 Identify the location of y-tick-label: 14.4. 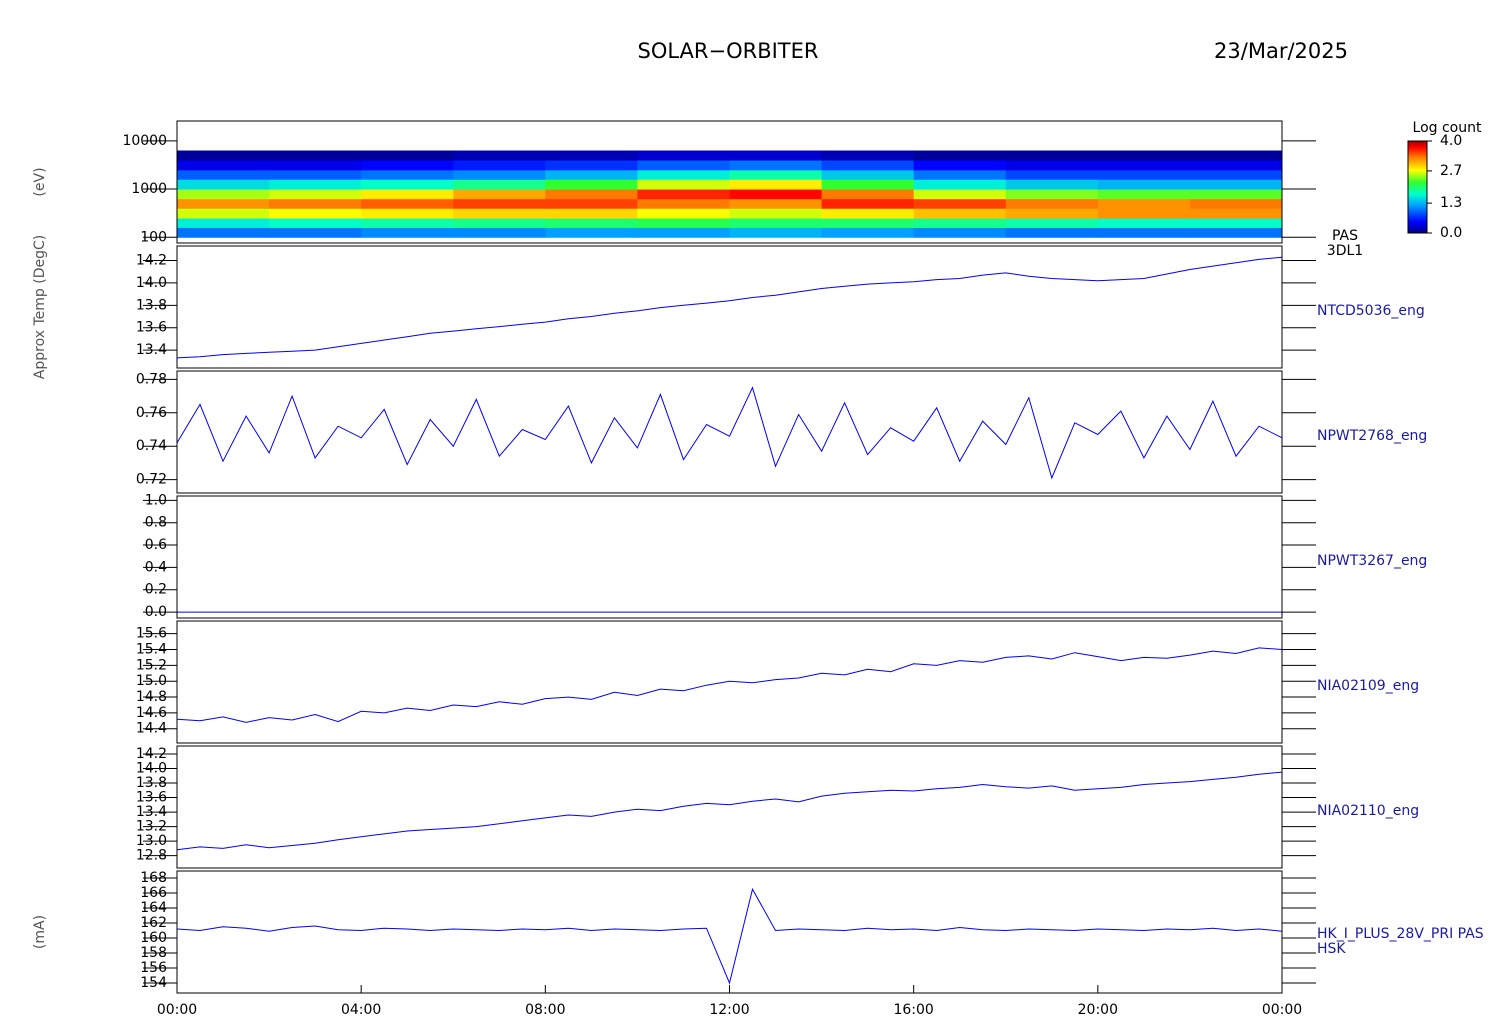
(151, 729).